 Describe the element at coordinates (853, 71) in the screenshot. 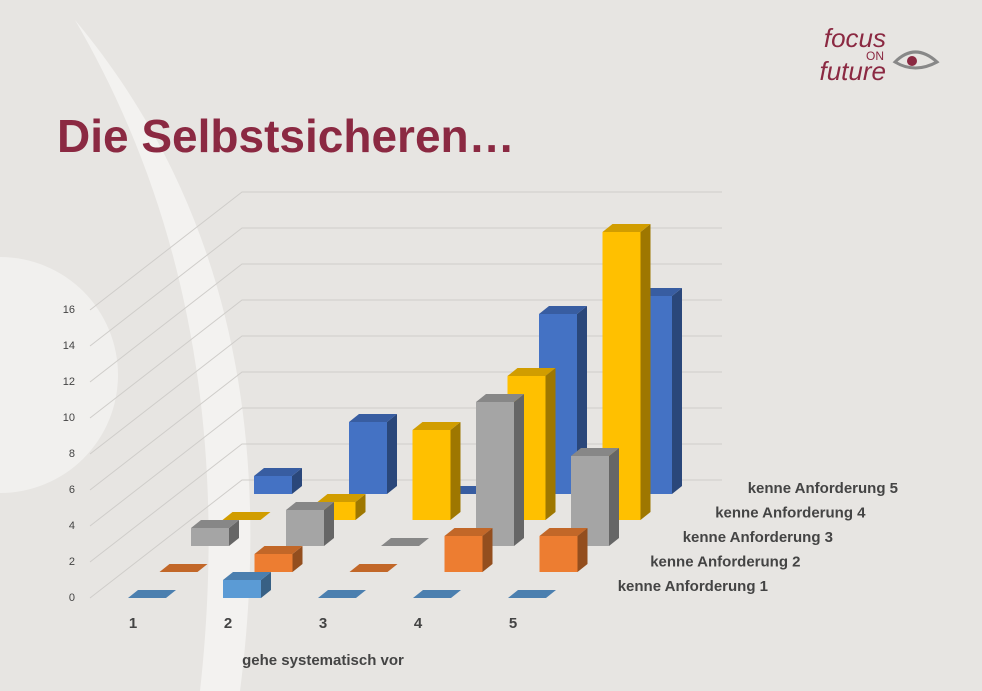

I see `logo-text: future` at that location.